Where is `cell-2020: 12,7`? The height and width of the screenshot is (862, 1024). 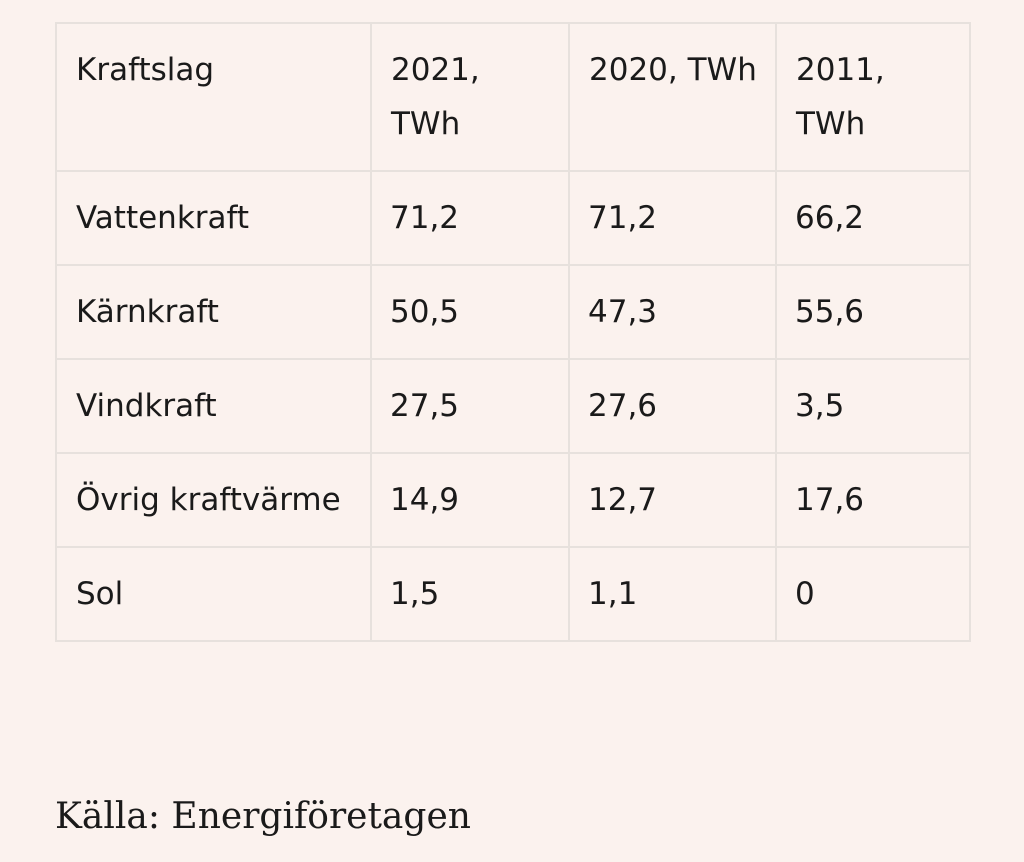 cell-2020: 12,7 is located at coordinates (672, 500).